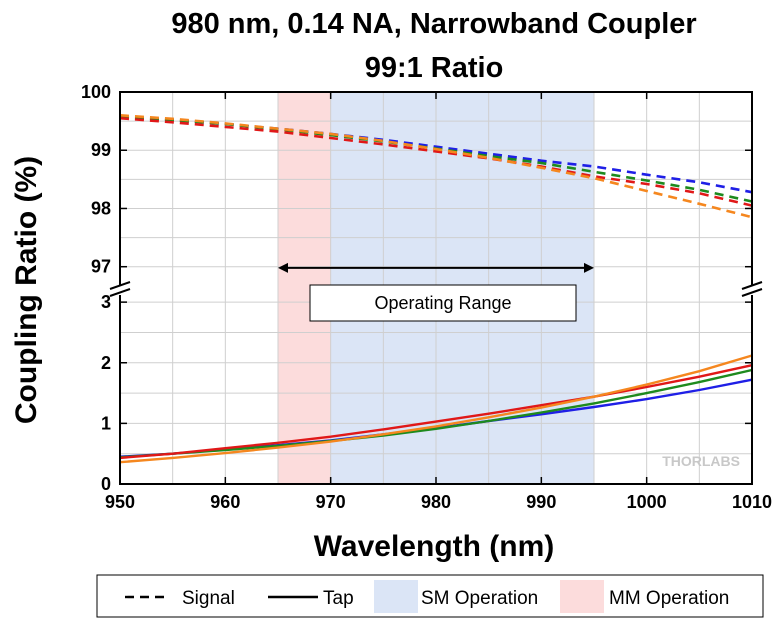 This screenshot has width=780, height=620. What do you see at coordinates (106, 484) in the screenshot?
I see `y-lower-tick-label: 0` at bounding box center [106, 484].